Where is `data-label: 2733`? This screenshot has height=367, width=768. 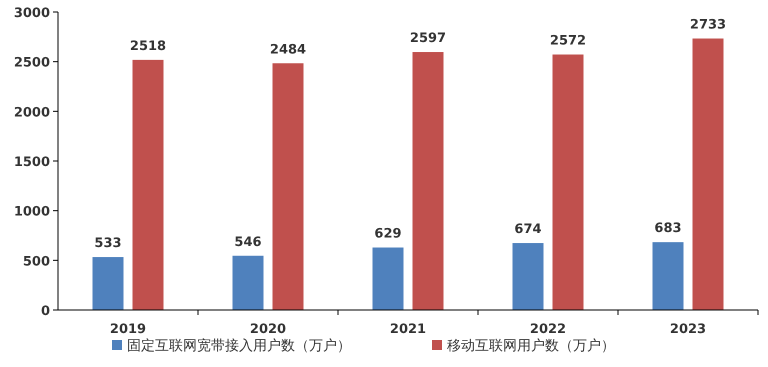 data-label: 2733 is located at coordinates (708, 25).